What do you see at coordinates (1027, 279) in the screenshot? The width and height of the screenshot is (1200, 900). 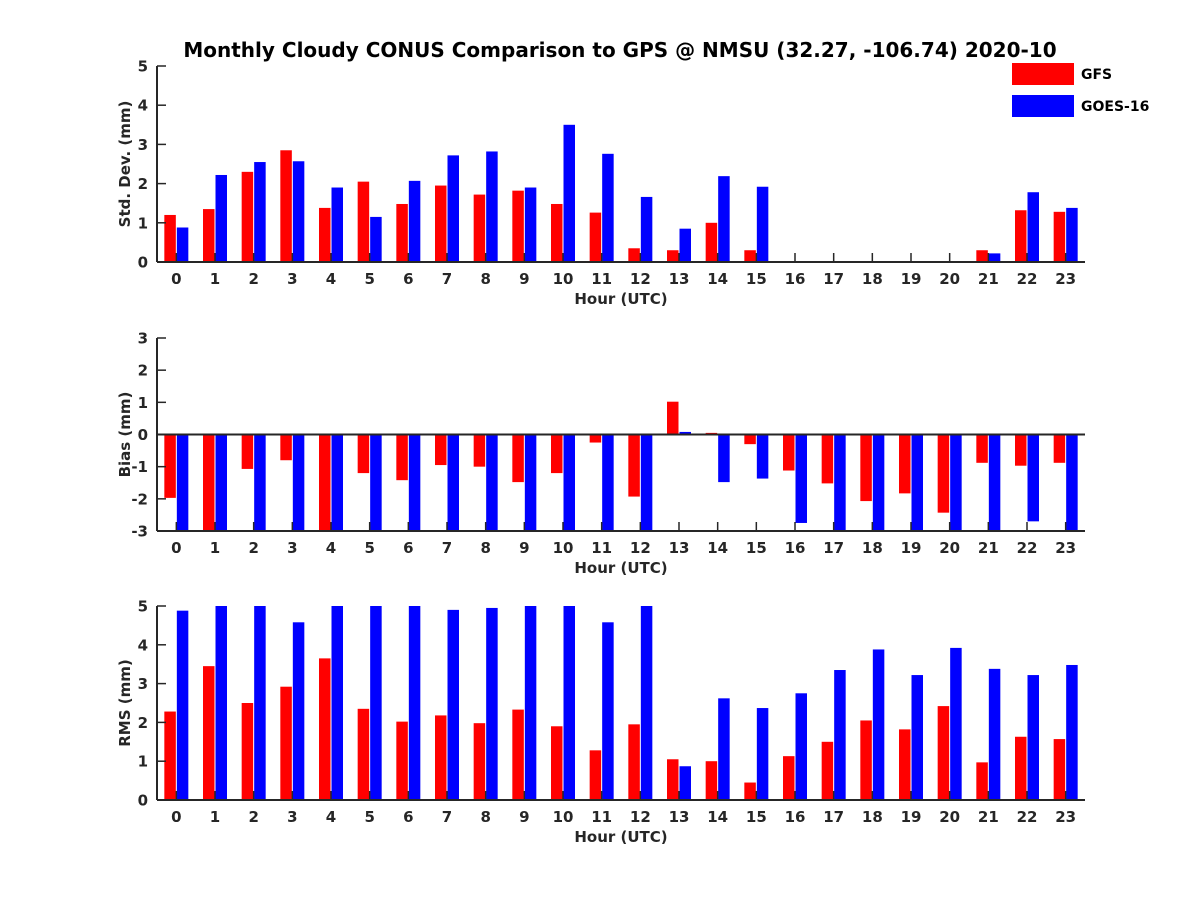 I see `x-tick-label: 22` at bounding box center [1027, 279].